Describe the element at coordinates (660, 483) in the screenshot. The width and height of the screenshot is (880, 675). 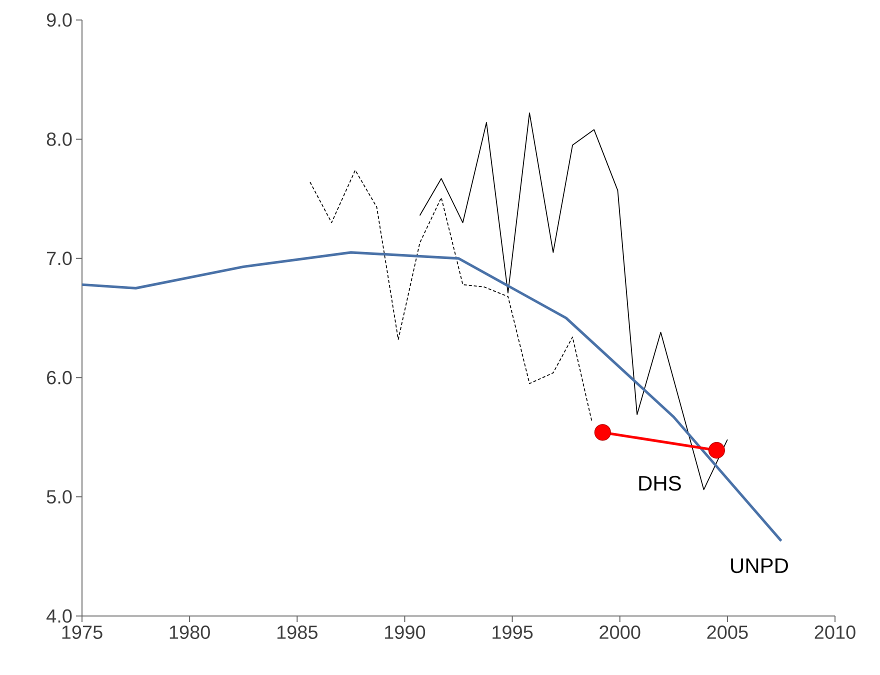
I see `series-label: DHS` at that location.